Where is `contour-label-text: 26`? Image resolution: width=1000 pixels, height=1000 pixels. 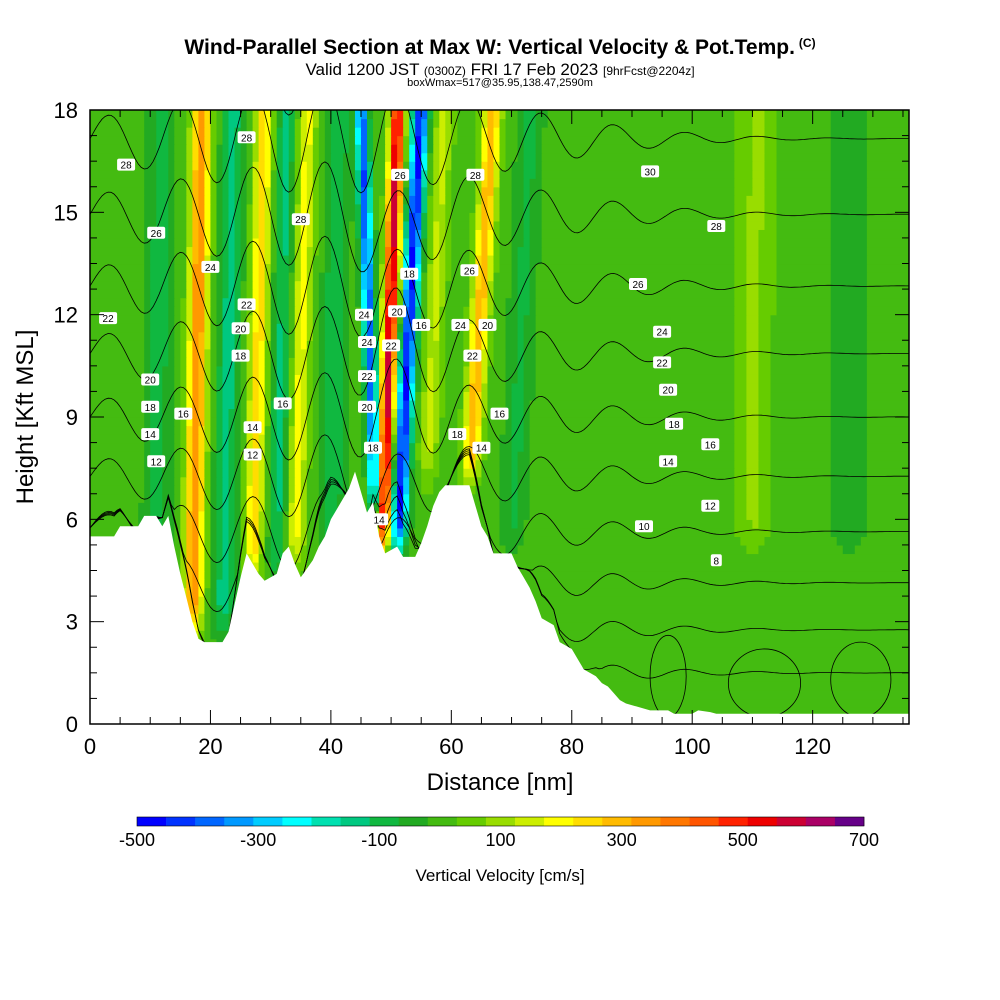
contour-label-text: 26 is located at coordinates (401, 176).